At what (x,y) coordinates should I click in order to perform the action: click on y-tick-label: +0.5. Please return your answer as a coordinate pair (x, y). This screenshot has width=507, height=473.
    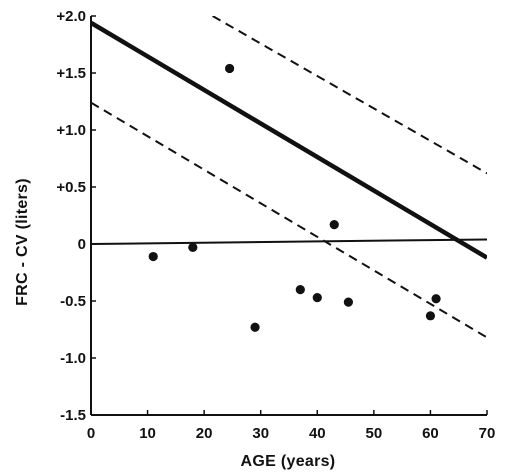
    Looking at the image, I should click on (71, 187).